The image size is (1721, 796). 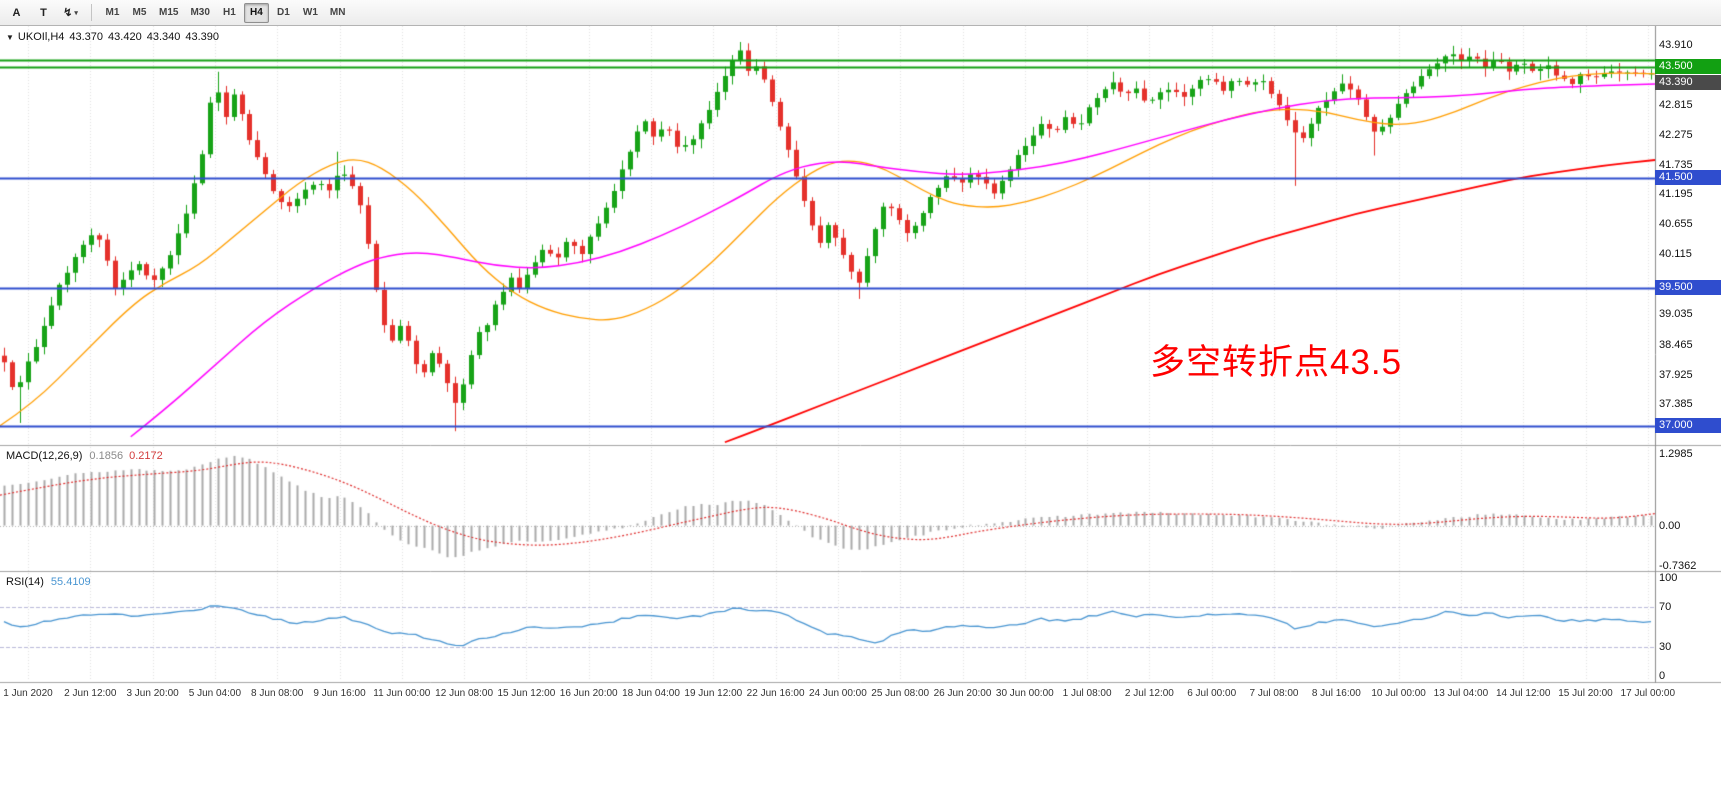 I want to click on price-tick: 37.925, so click(x=1676, y=374).